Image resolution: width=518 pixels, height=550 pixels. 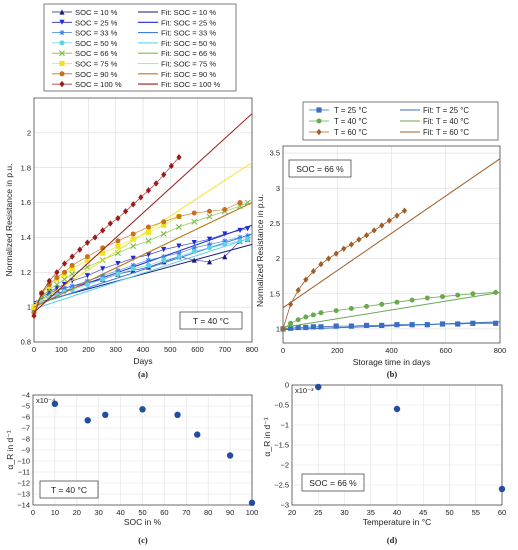 I want to click on y-tick-label: −1, so click(x=284, y=425).